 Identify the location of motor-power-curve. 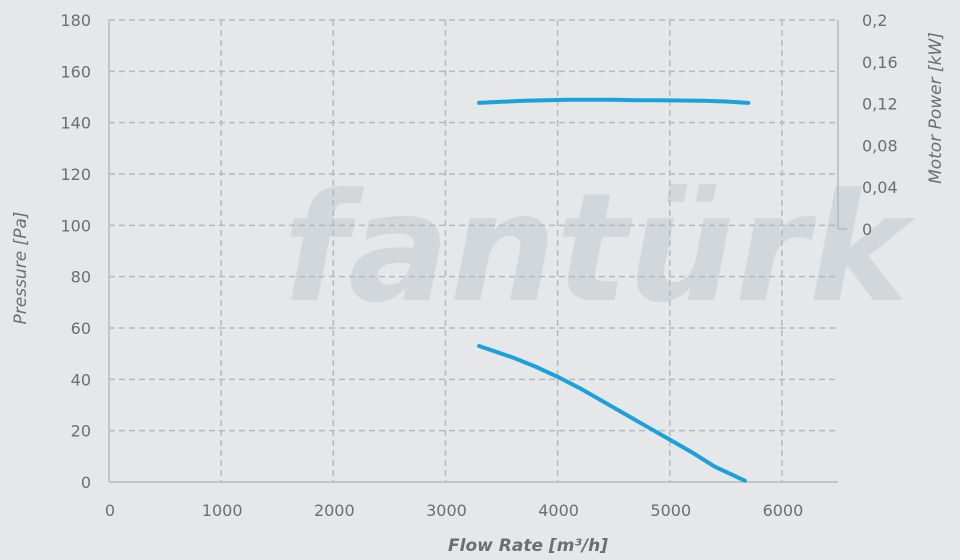
(614, 101).